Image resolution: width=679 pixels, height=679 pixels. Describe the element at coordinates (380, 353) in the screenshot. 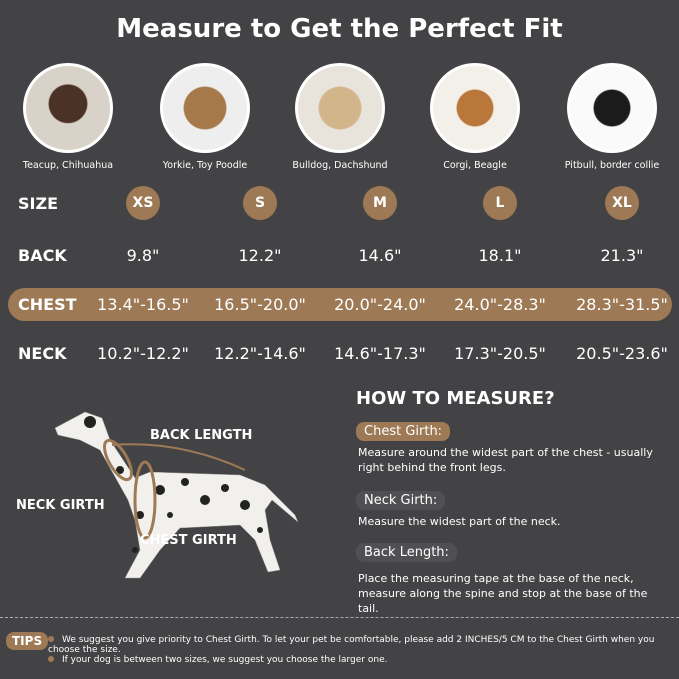

I see `neck-value: 14.6"-17.3"` at that location.